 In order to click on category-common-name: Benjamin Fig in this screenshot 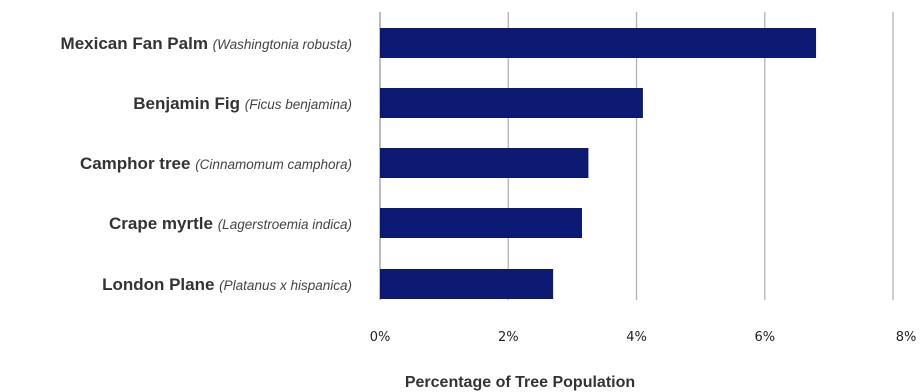, I will do `click(188, 103)`.